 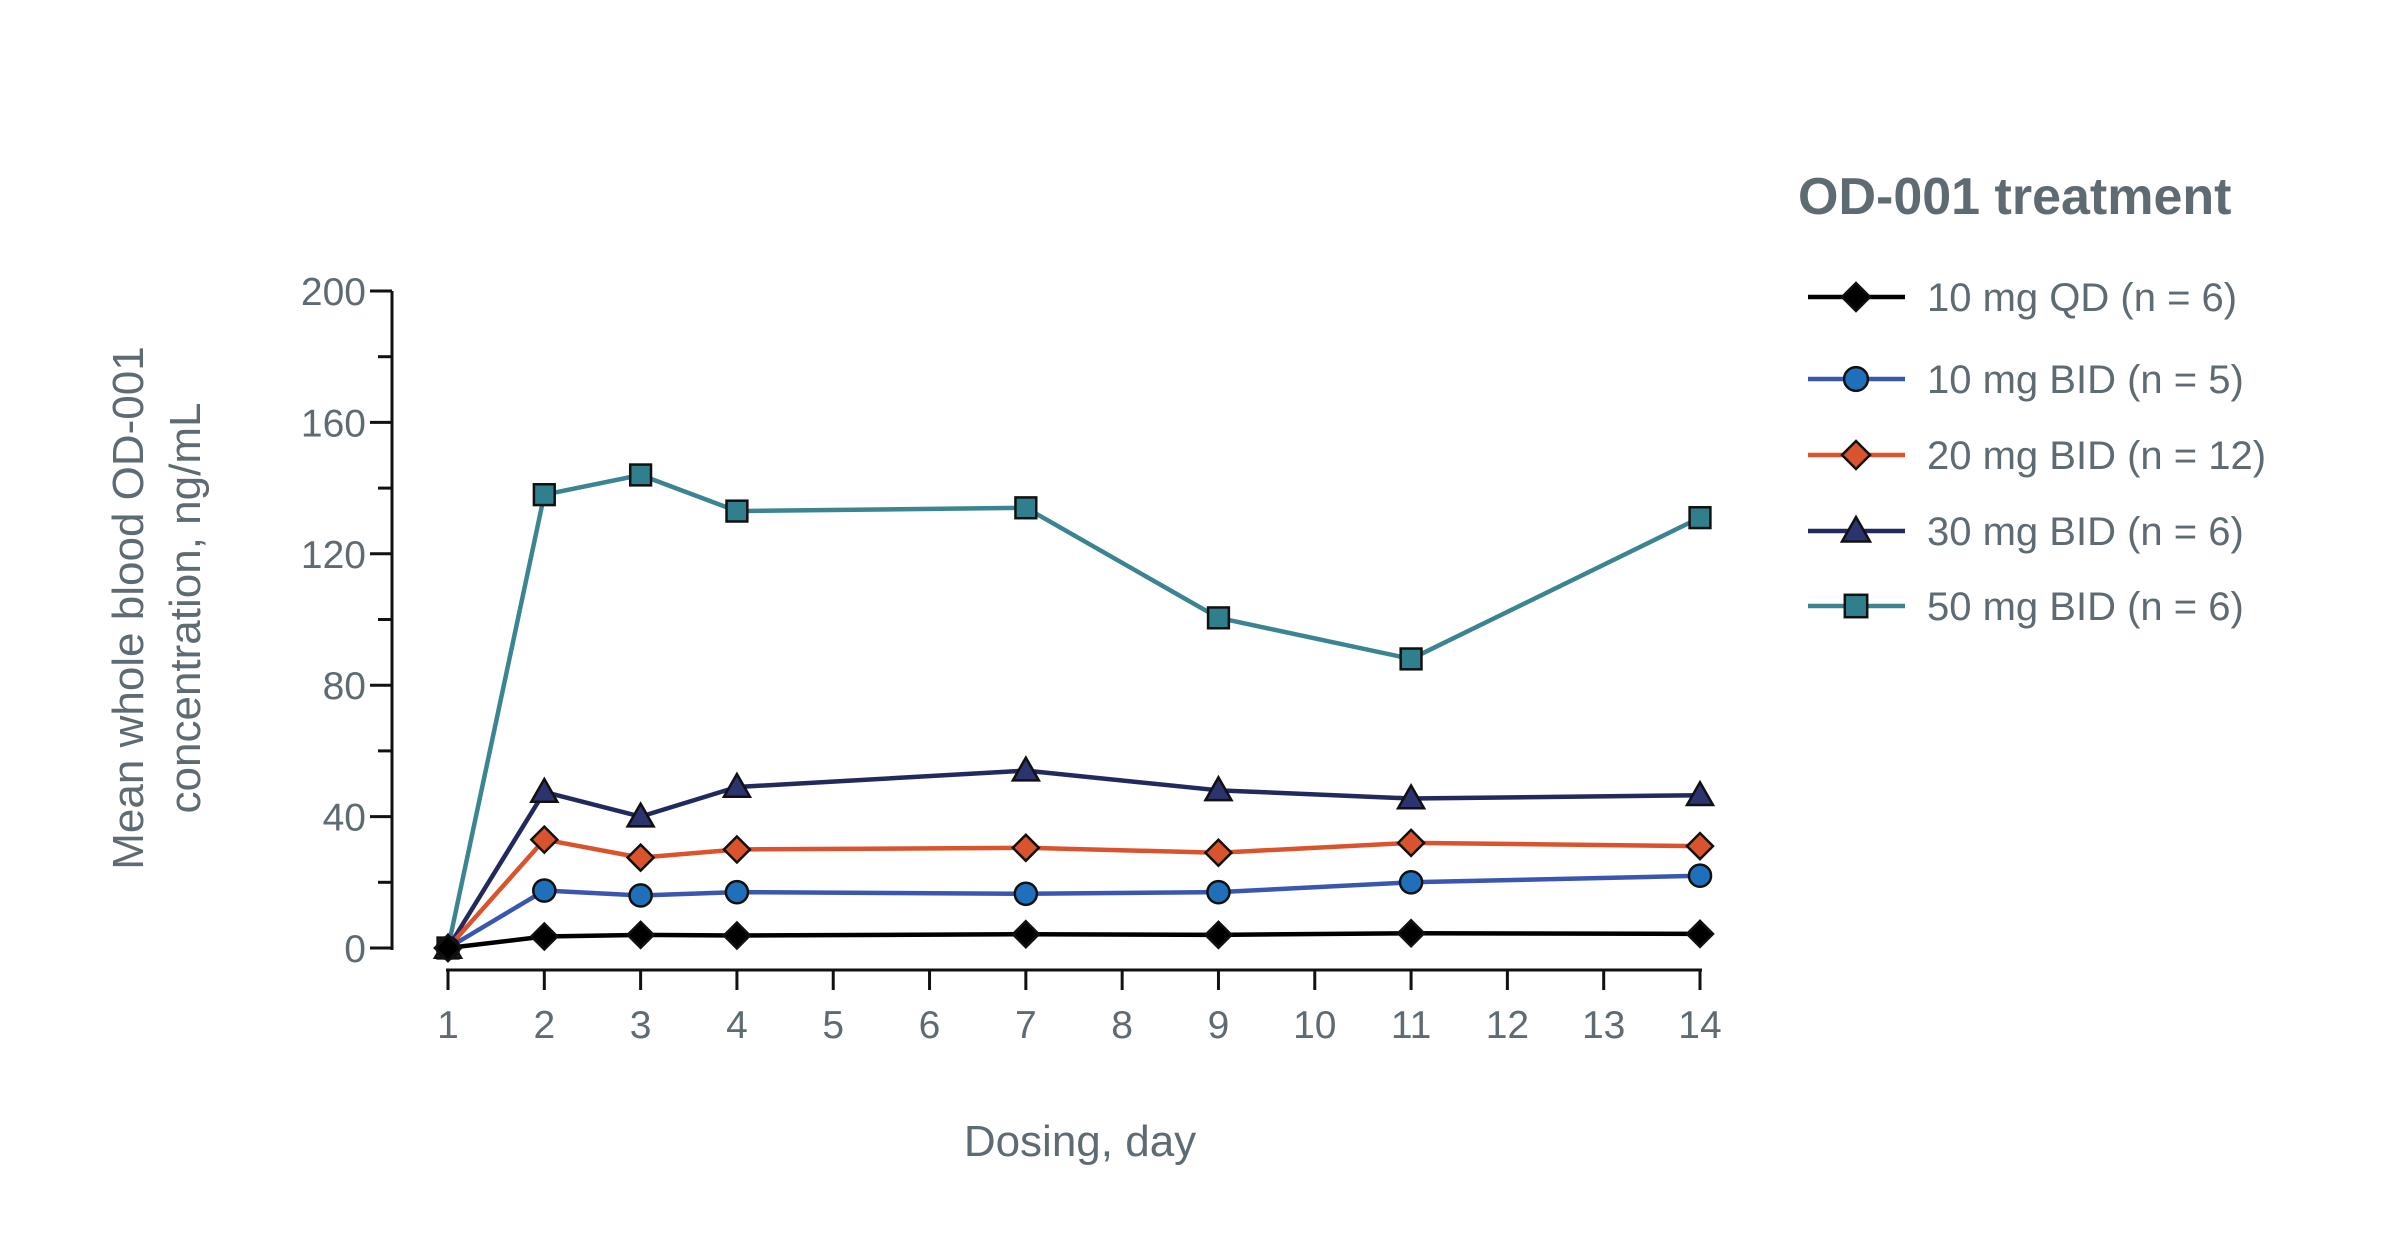 What do you see at coordinates (448, 1025) in the screenshot?
I see `x-tick-label: 1` at bounding box center [448, 1025].